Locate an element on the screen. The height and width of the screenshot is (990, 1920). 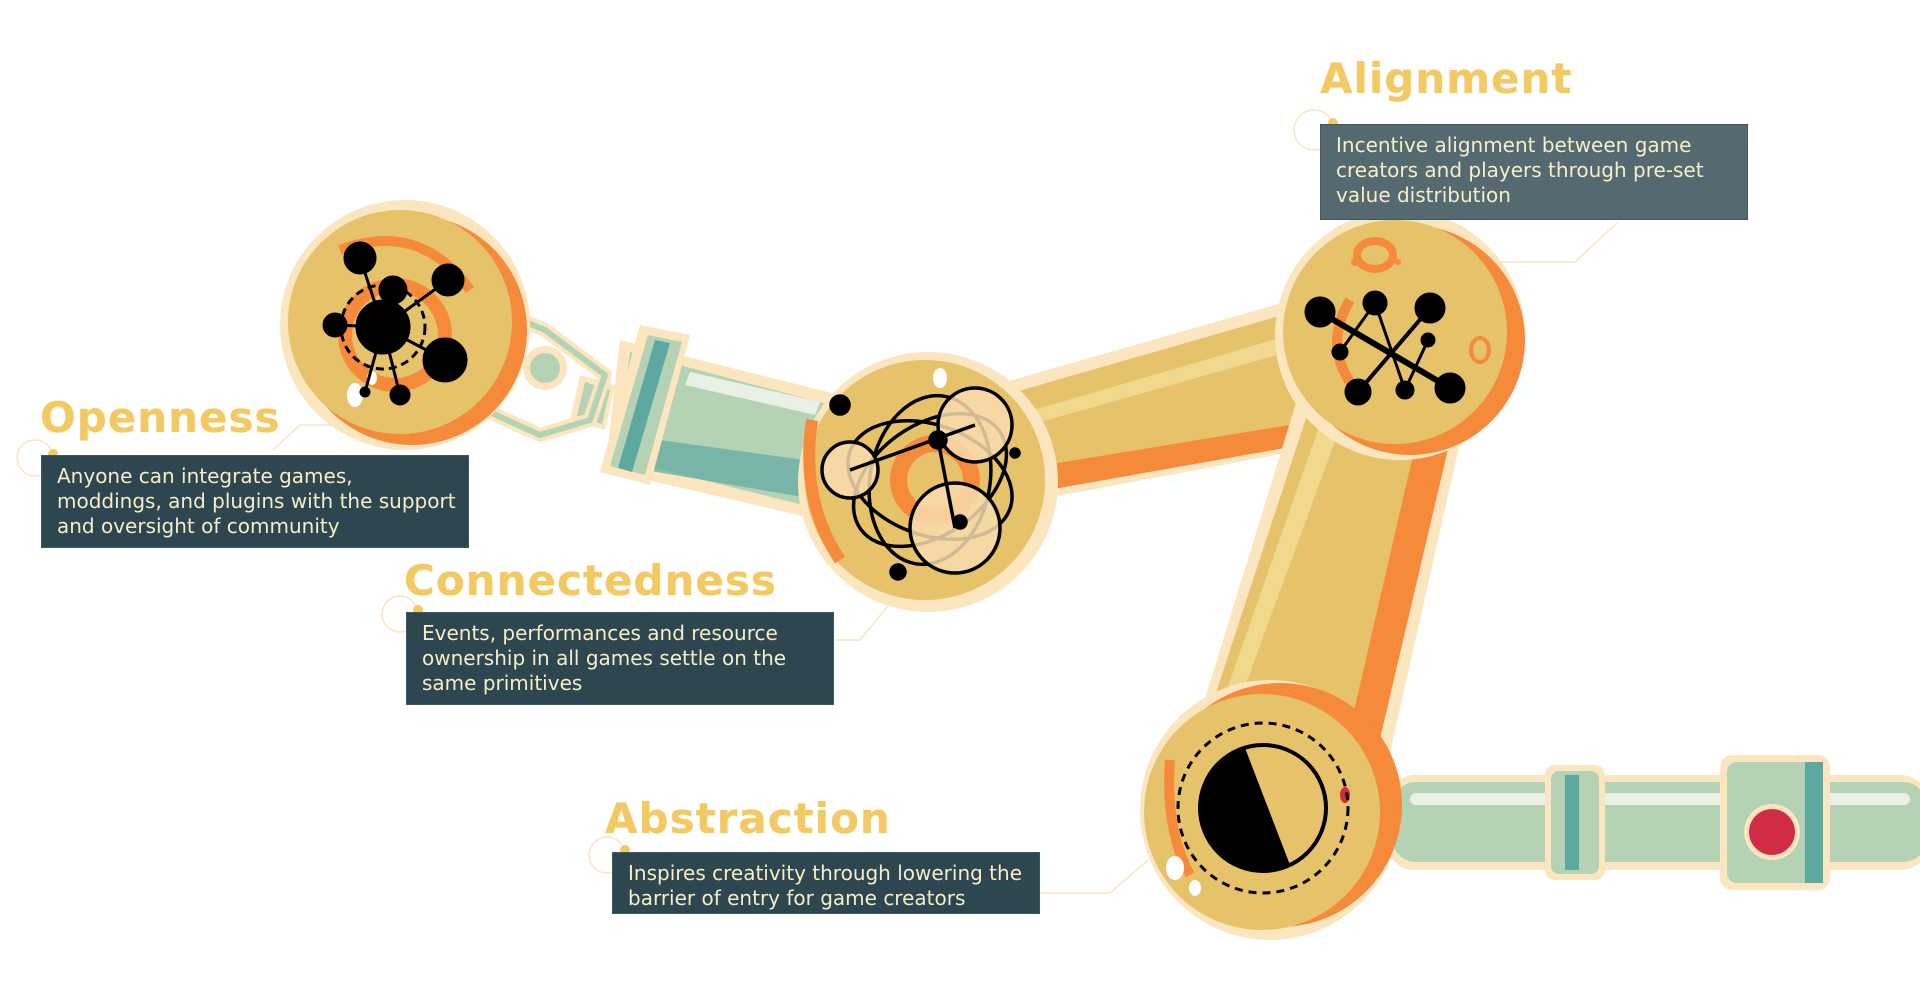
alignment-joint is located at coordinates (1400, 335).